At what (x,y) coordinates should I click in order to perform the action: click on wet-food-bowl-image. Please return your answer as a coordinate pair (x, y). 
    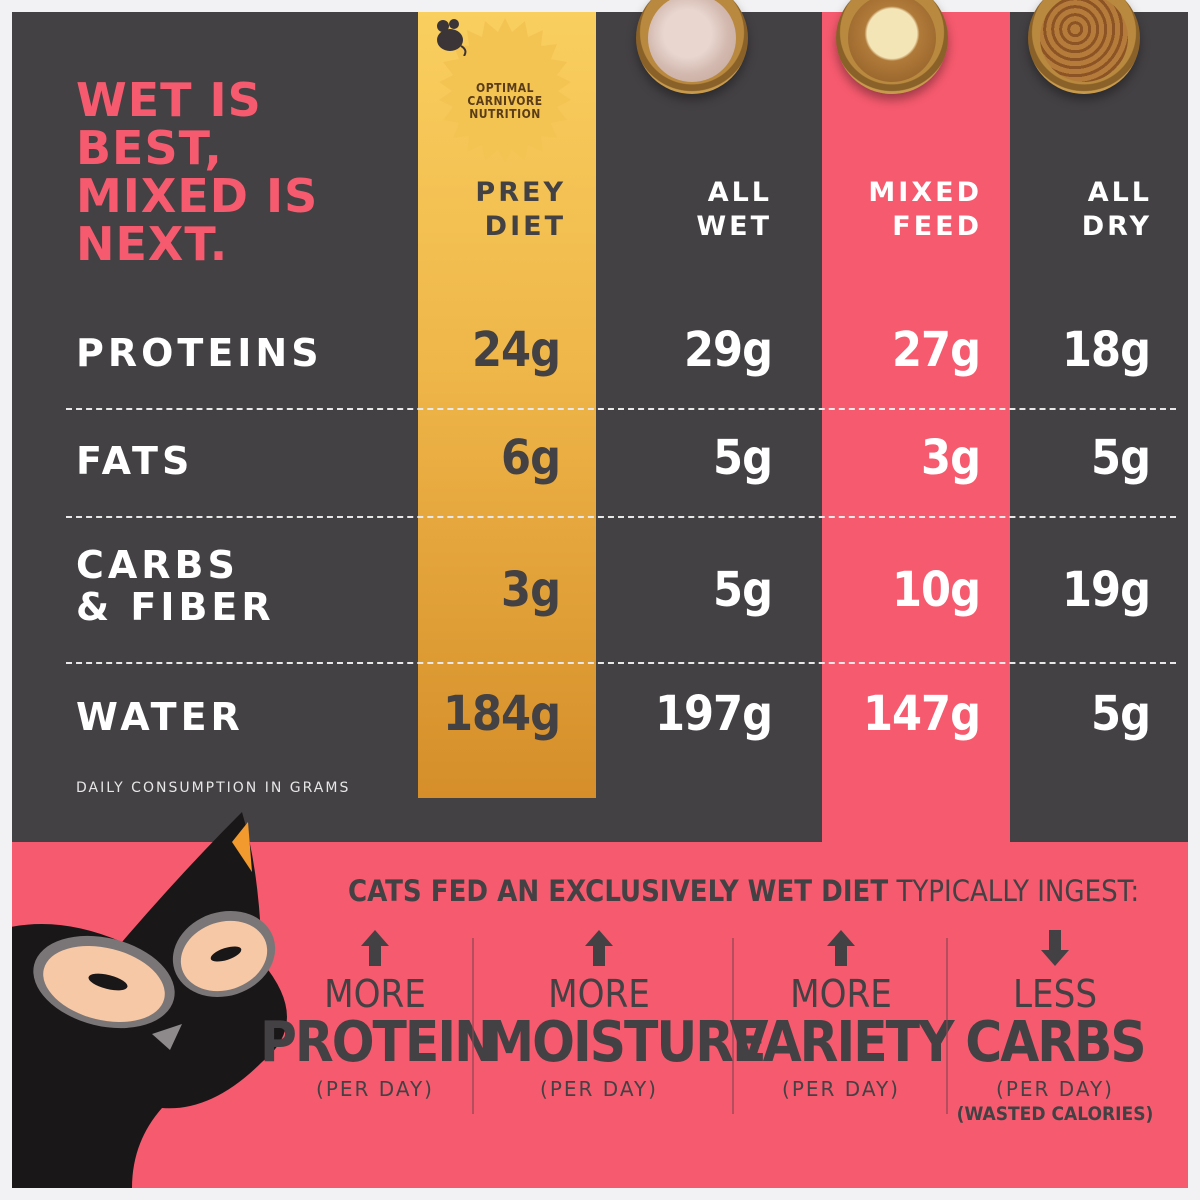
    Looking at the image, I should click on (692, 47).